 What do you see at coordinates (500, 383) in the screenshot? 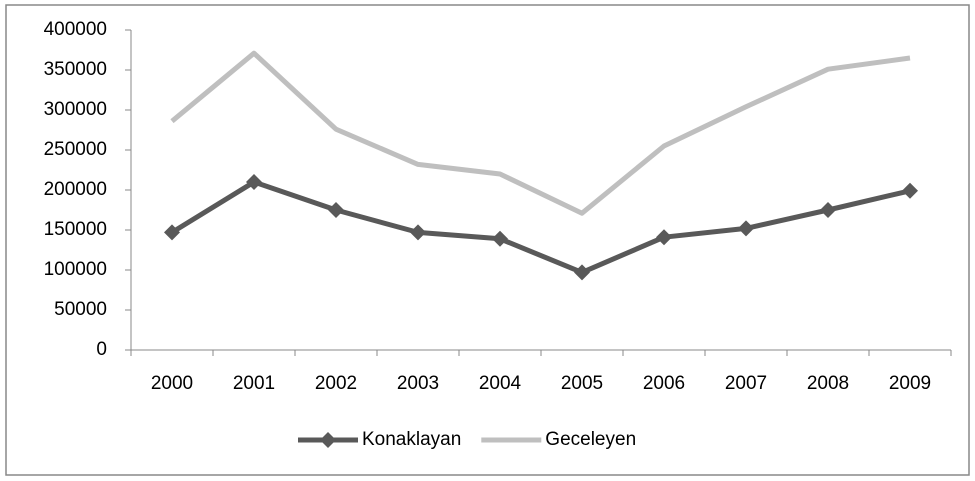
I see `x-tick-label: 2004` at bounding box center [500, 383].